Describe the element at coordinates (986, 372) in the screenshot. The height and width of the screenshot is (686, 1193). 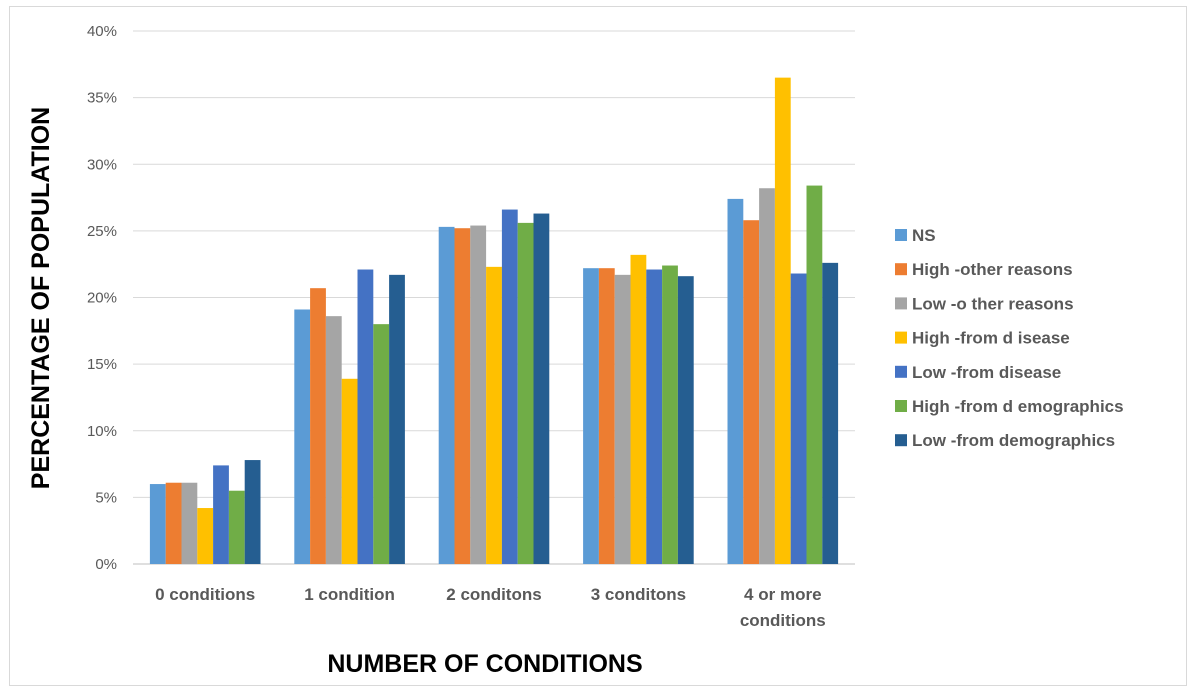
I see `legend-label: Low -from disease` at that location.